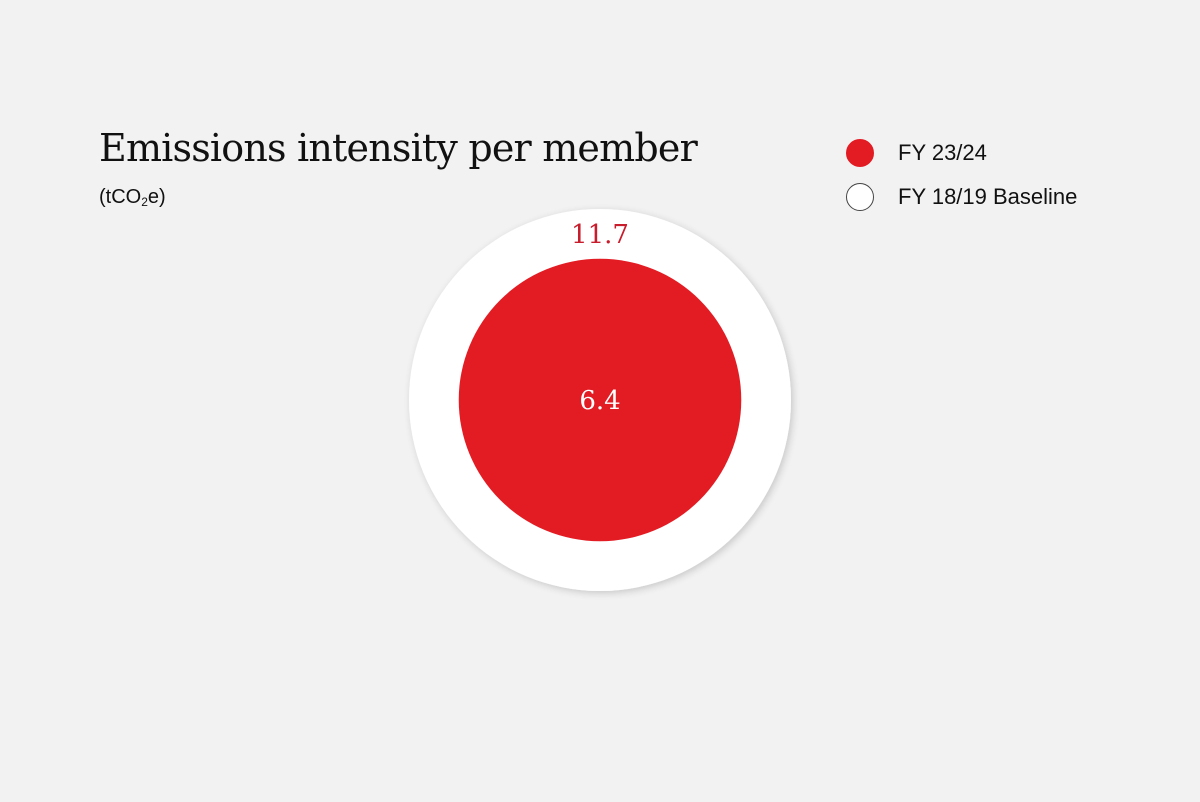 This screenshot has width=1200, height=802. What do you see at coordinates (988, 196) in the screenshot?
I see `legend-label-baseline: FY 18/19 Baseline` at bounding box center [988, 196].